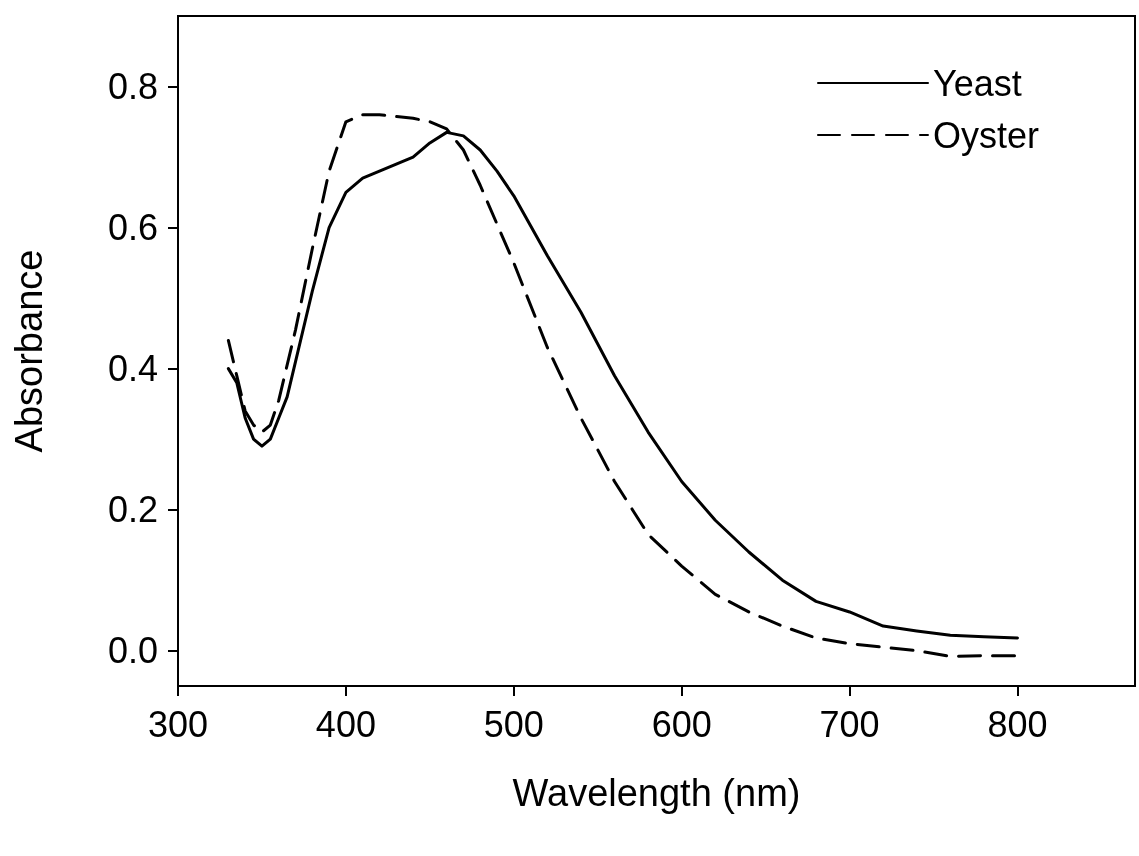 This screenshot has width=1139, height=856. Describe the element at coordinates (656, 793) in the screenshot. I see `x-axis-title: Wavelength (nm)` at that location.